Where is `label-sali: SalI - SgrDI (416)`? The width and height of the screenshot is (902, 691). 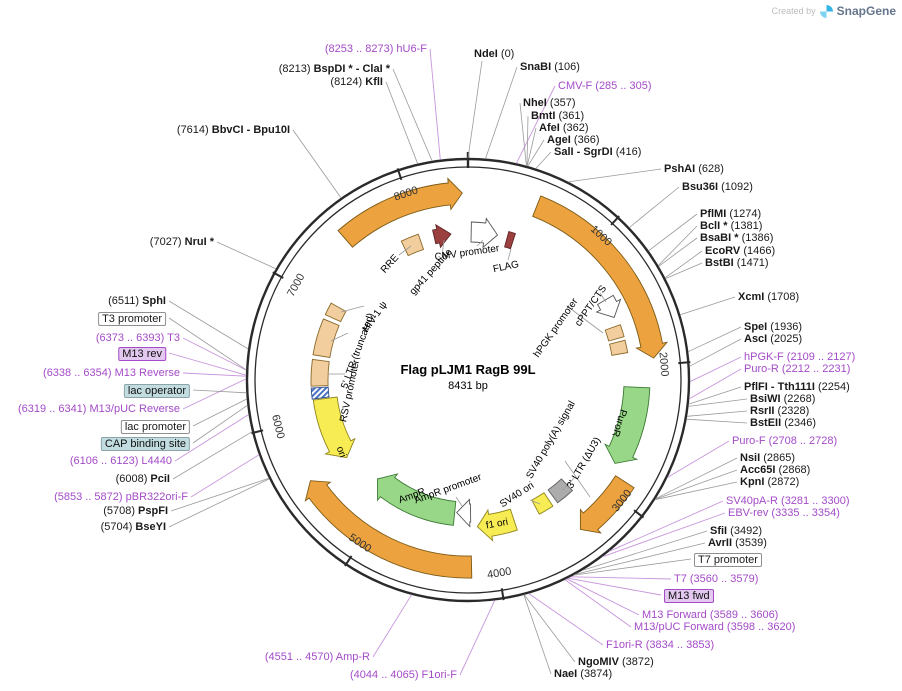
label-sali: SalI - SgrDI (416) is located at coordinates (597, 152).